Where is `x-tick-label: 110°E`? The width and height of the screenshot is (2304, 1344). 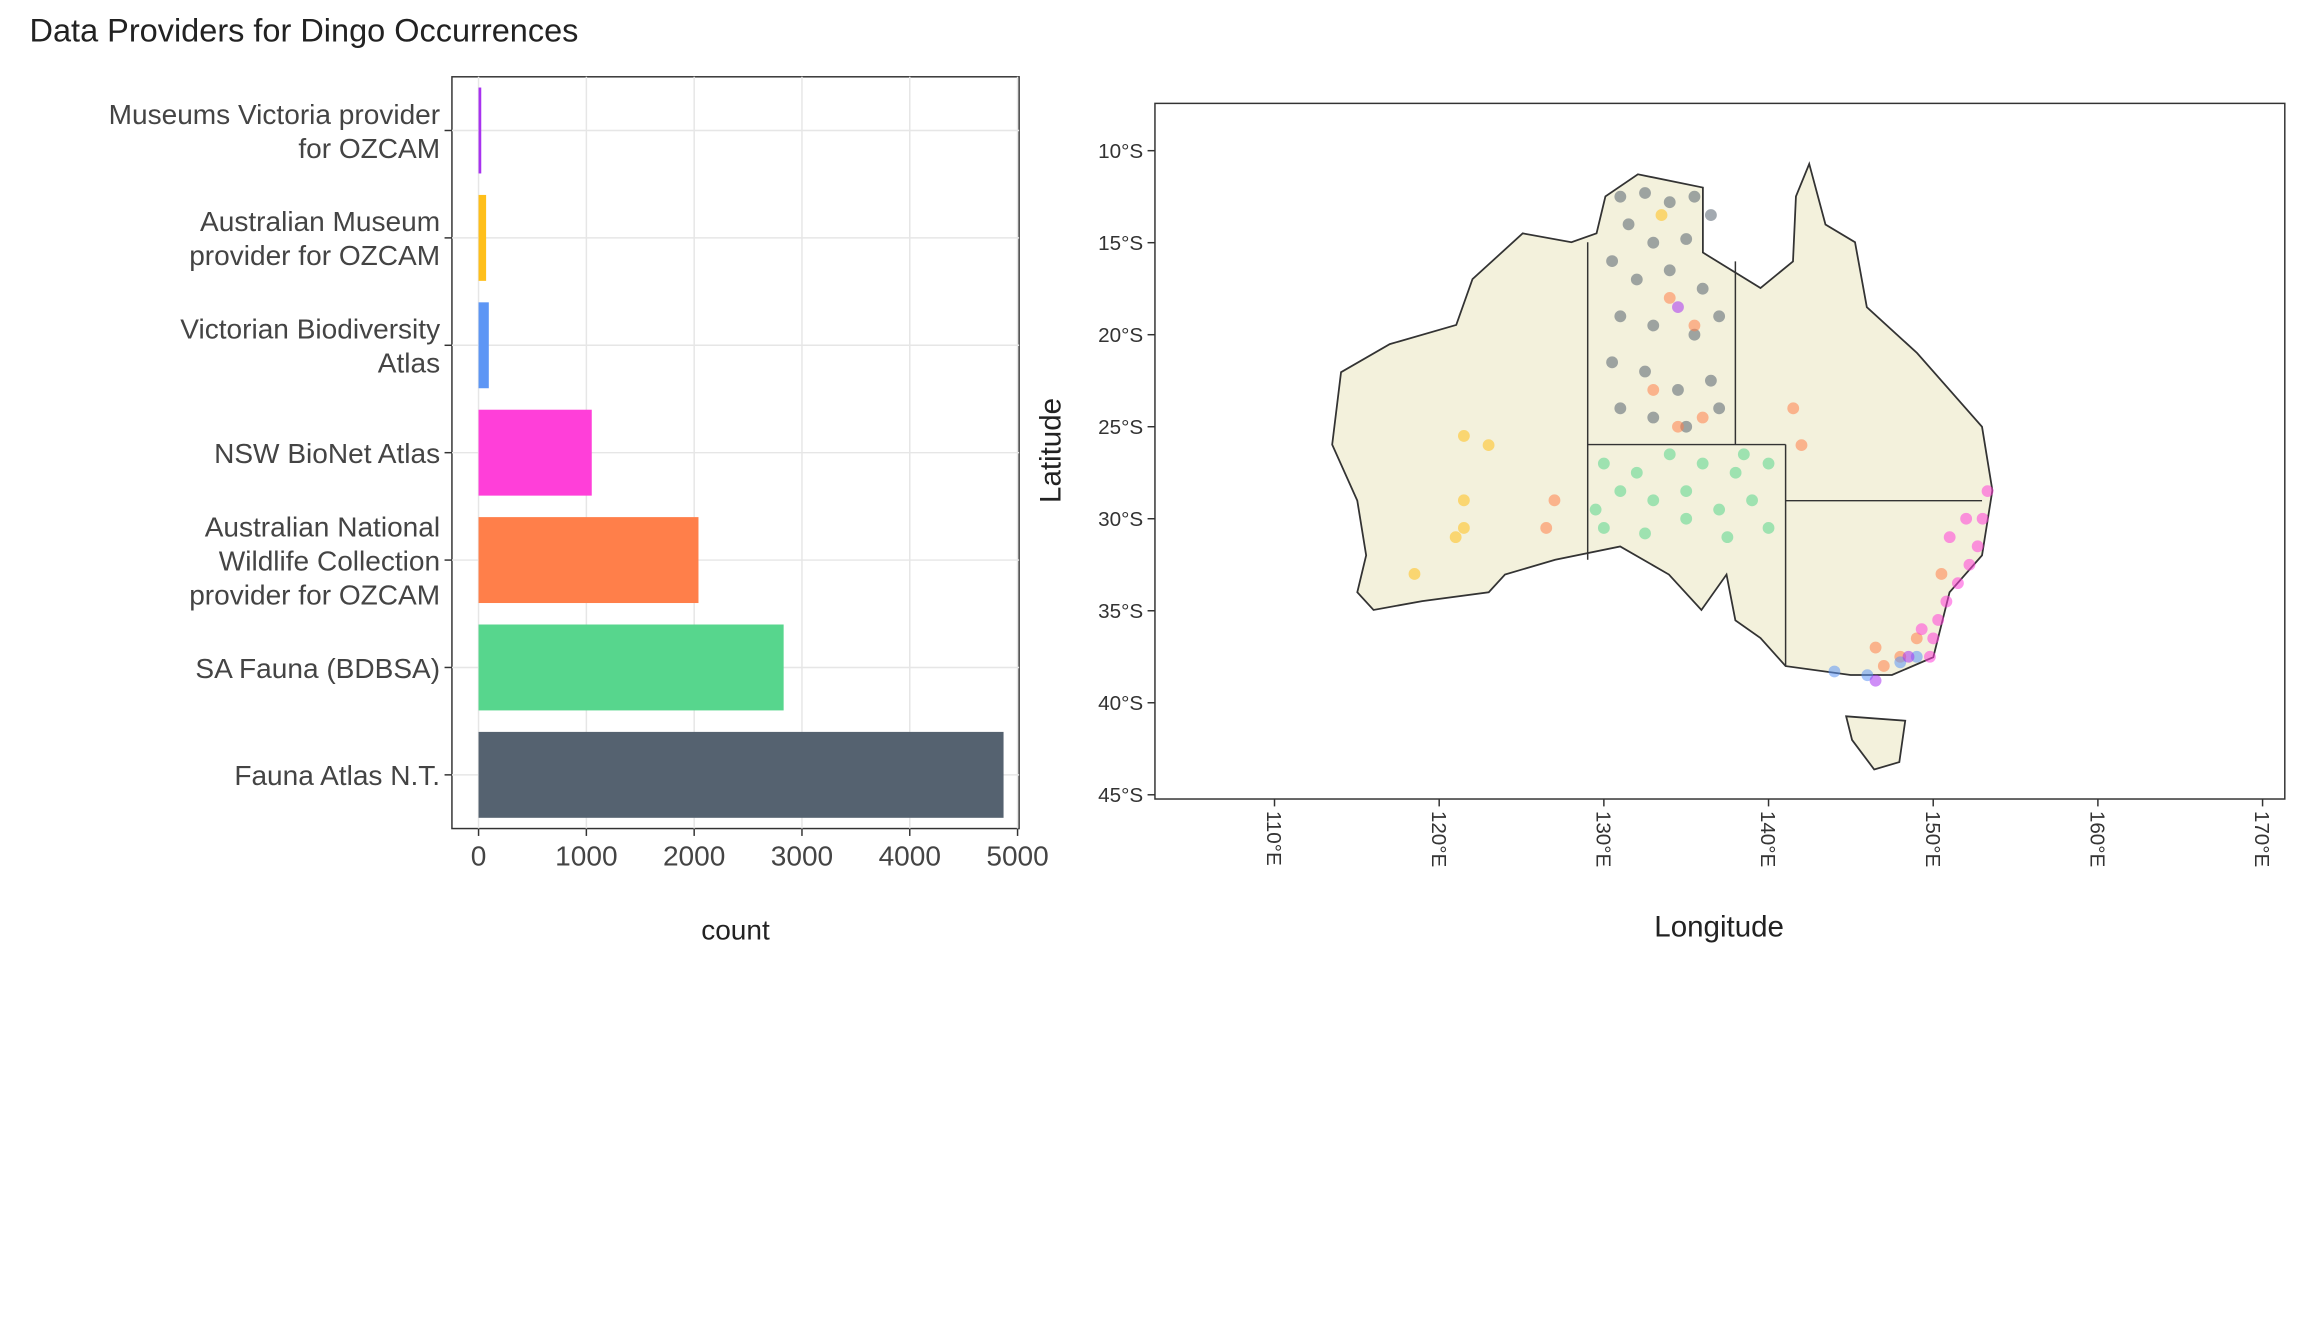 x-tick-label: 110°E is located at coordinates (1273, 838).